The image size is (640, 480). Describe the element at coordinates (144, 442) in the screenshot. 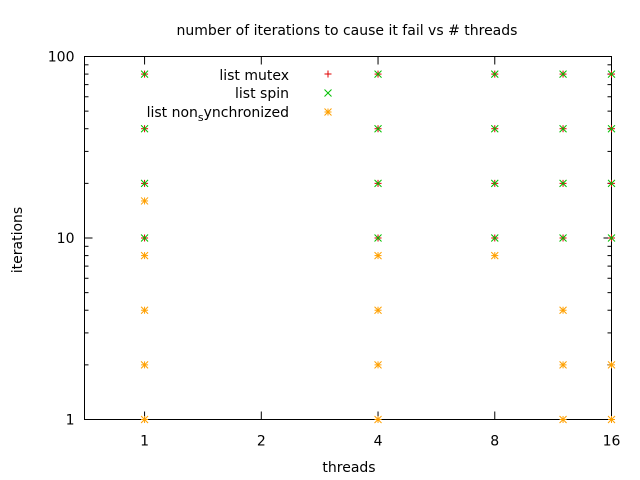

I see `x-tick-label: 1` at that location.